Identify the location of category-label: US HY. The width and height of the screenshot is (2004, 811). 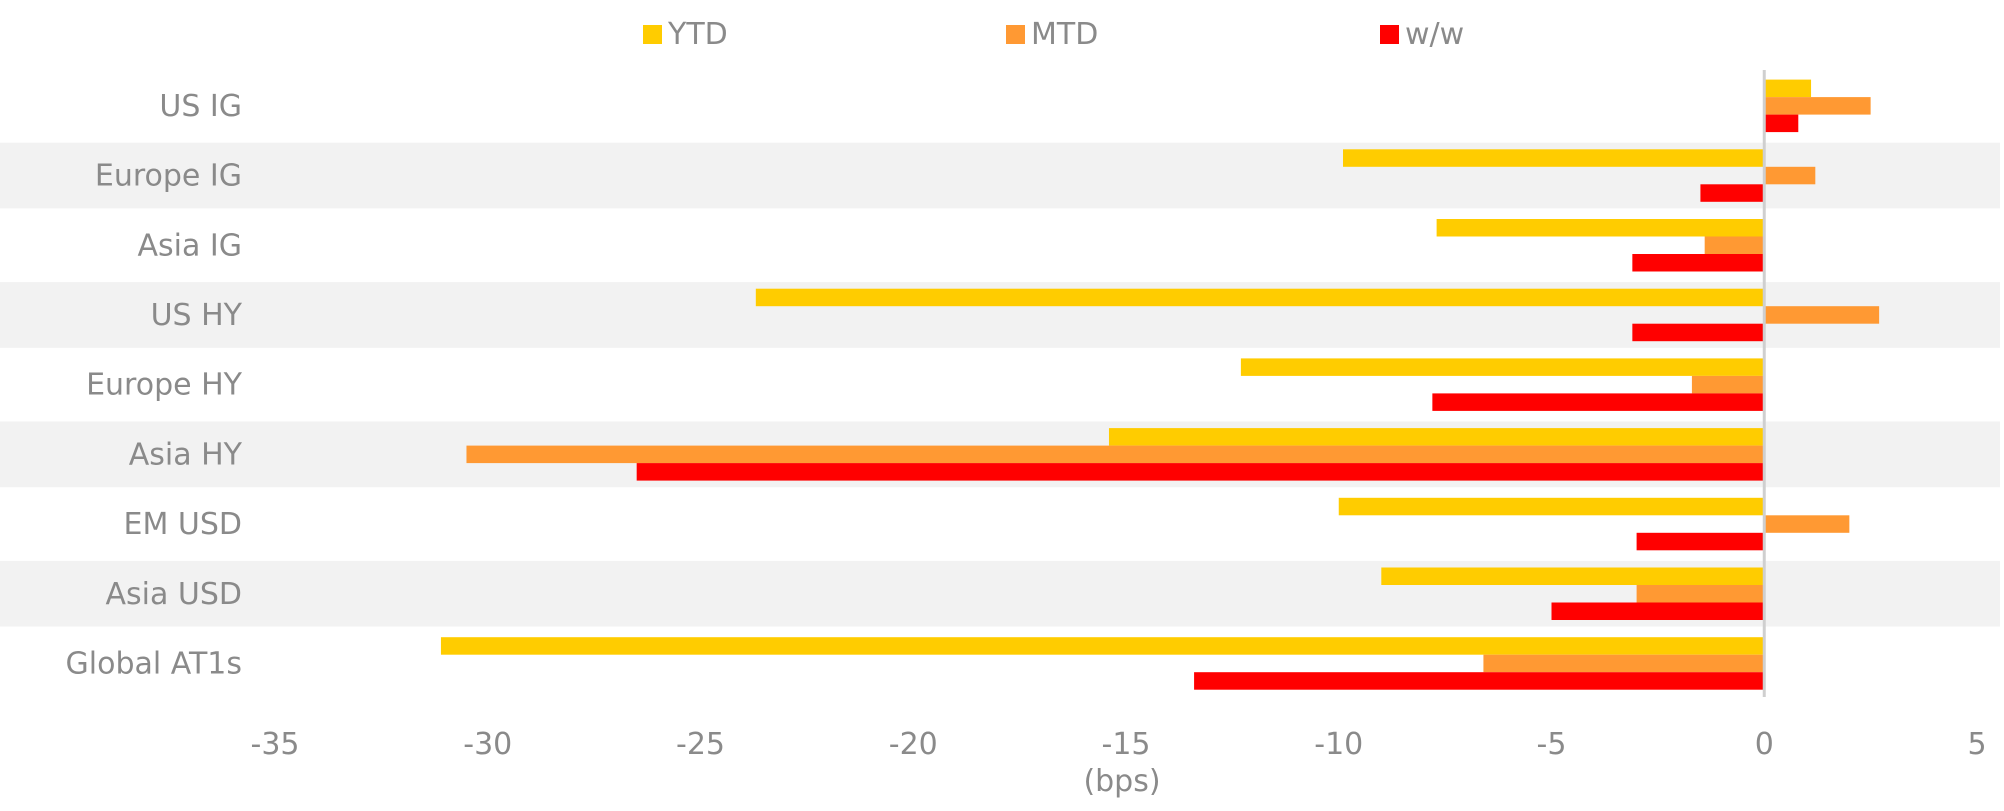
(197, 315).